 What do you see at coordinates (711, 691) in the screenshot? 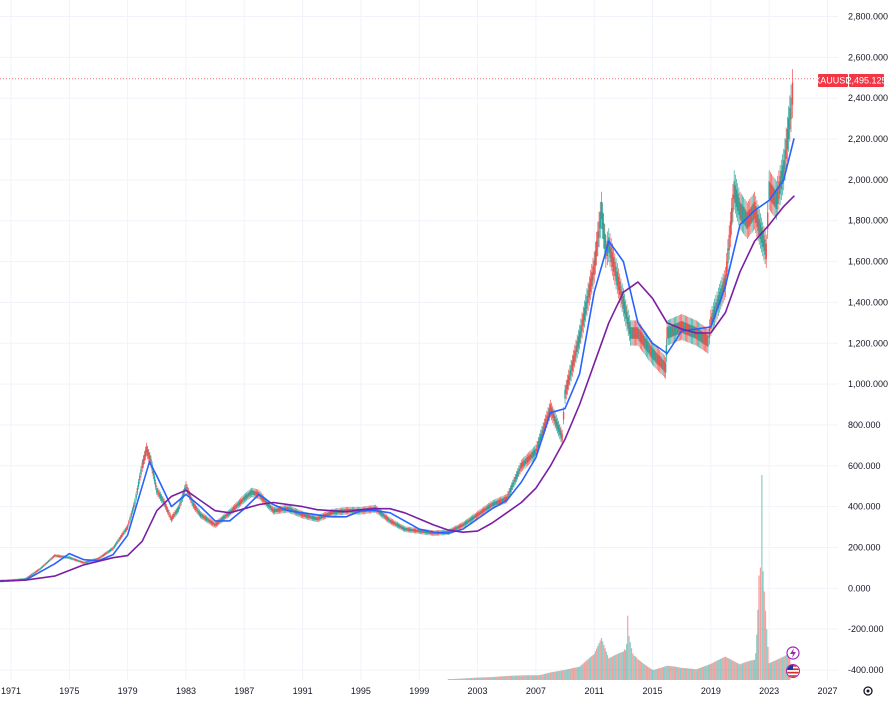
I see `x-tick-label: 2019` at bounding box center [711, 691].